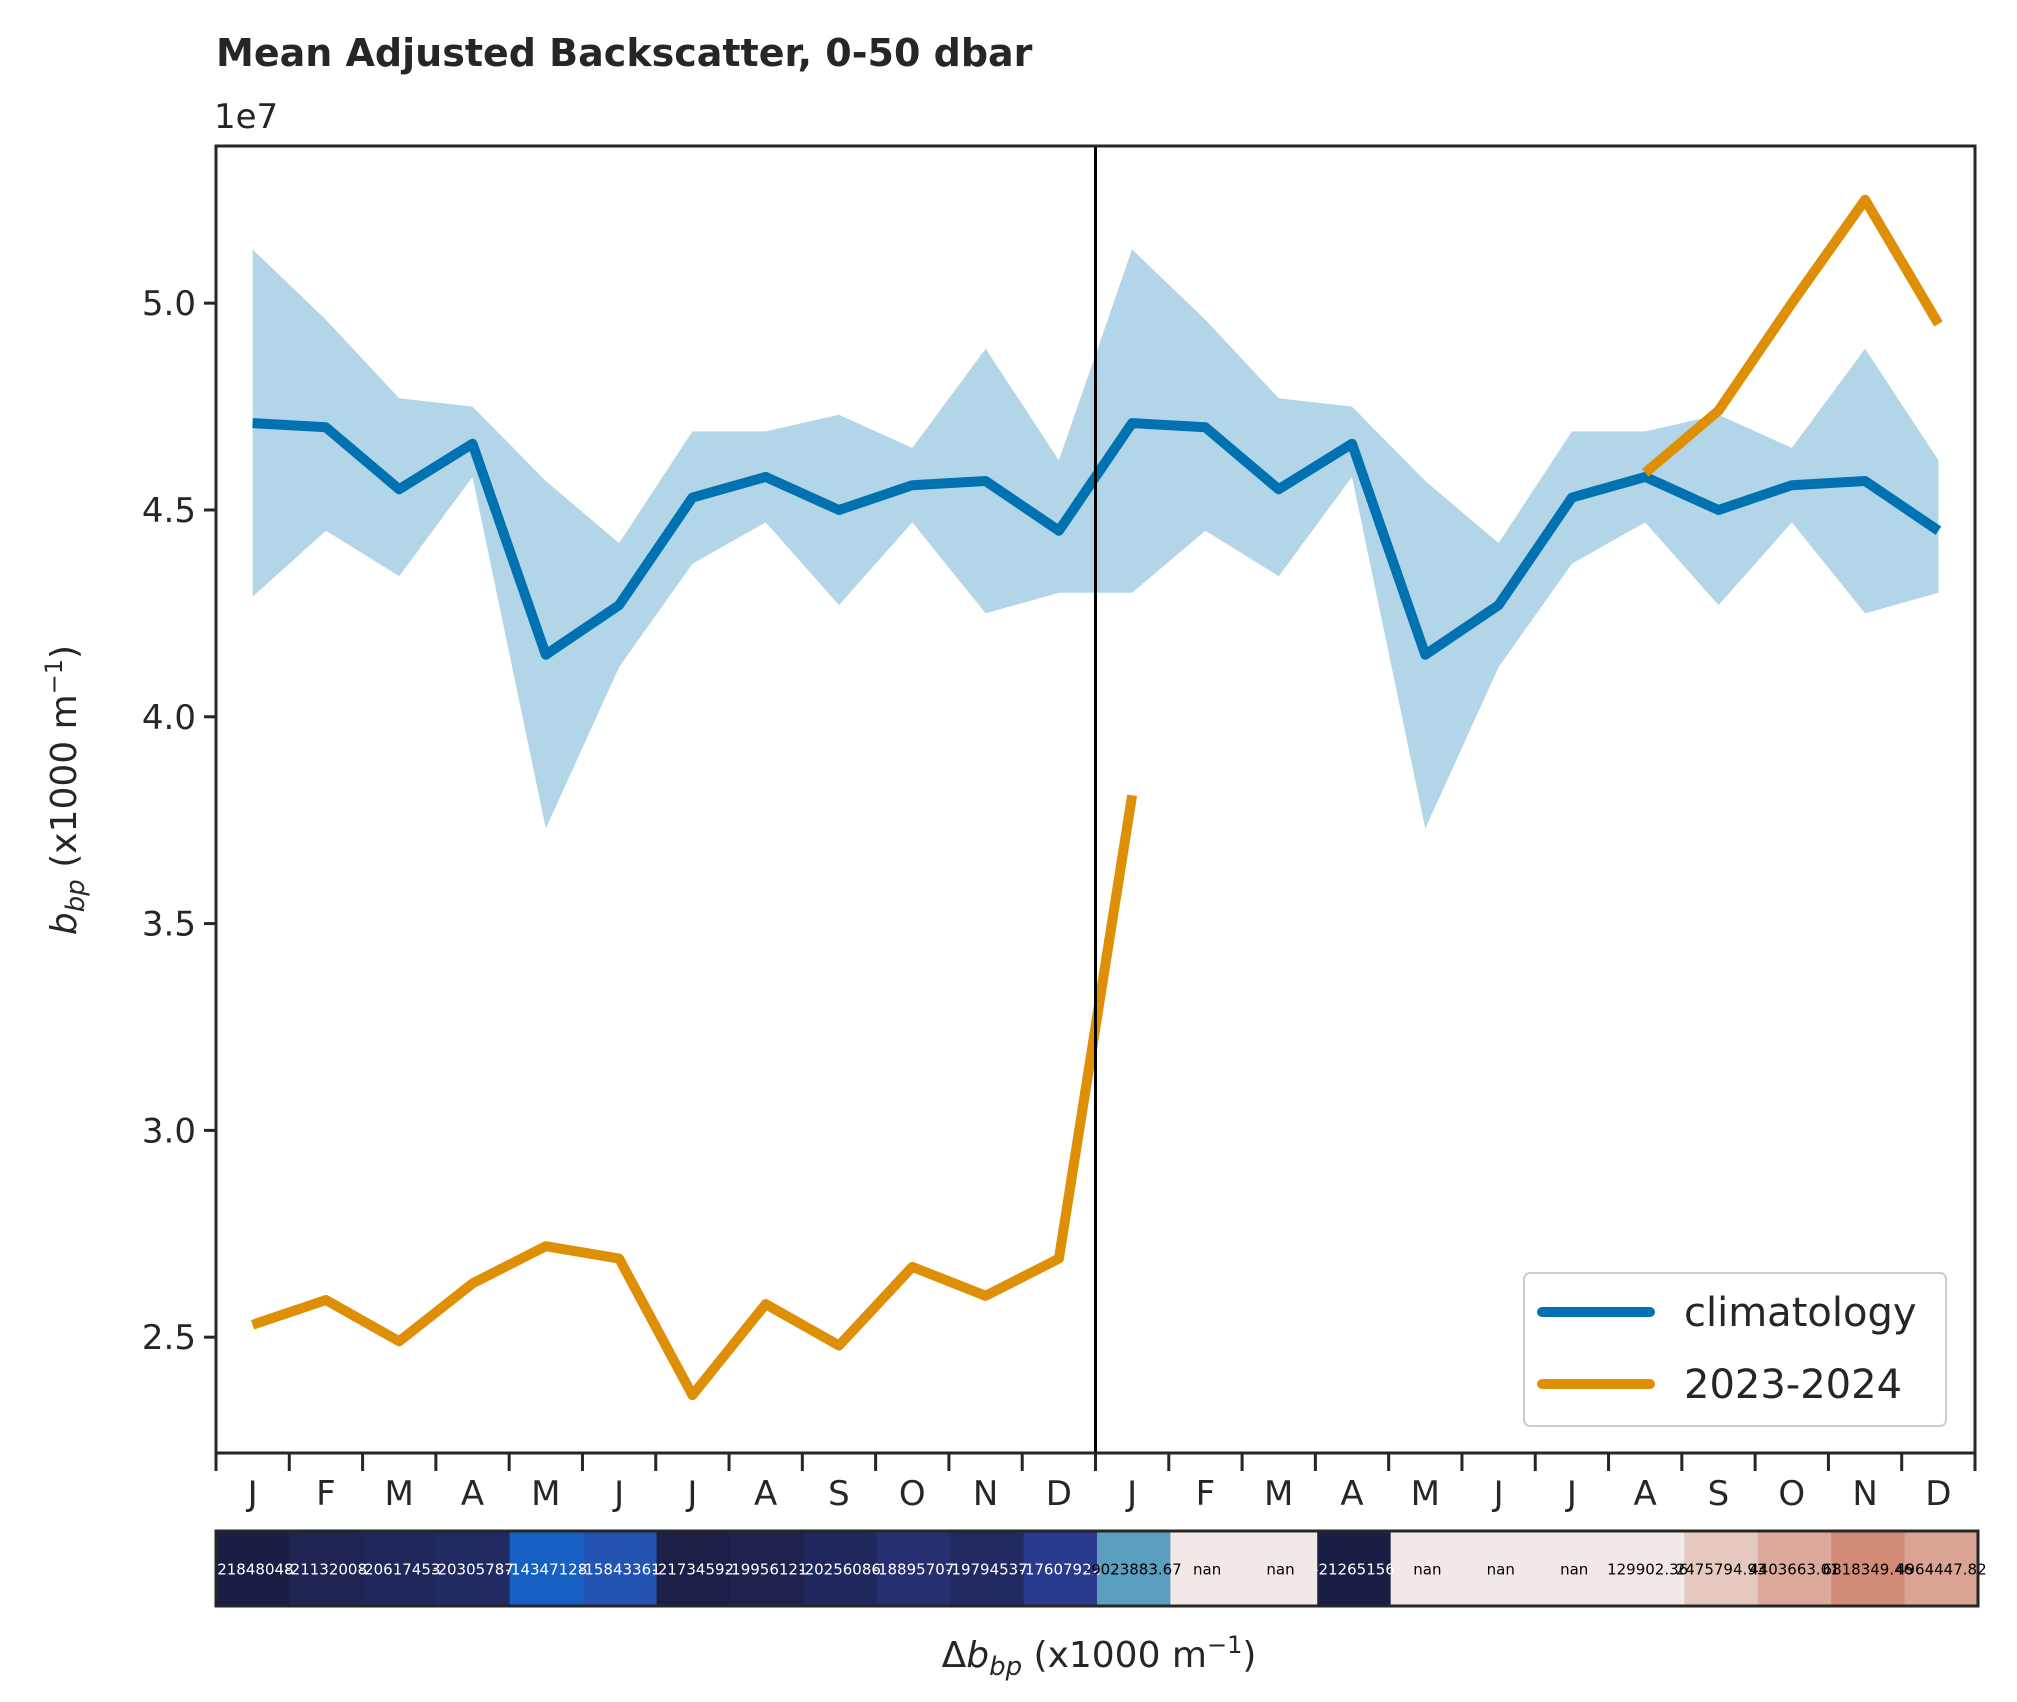  I want to click on anomaly-cell-label: -9023883.67, so click(1134, 1570).